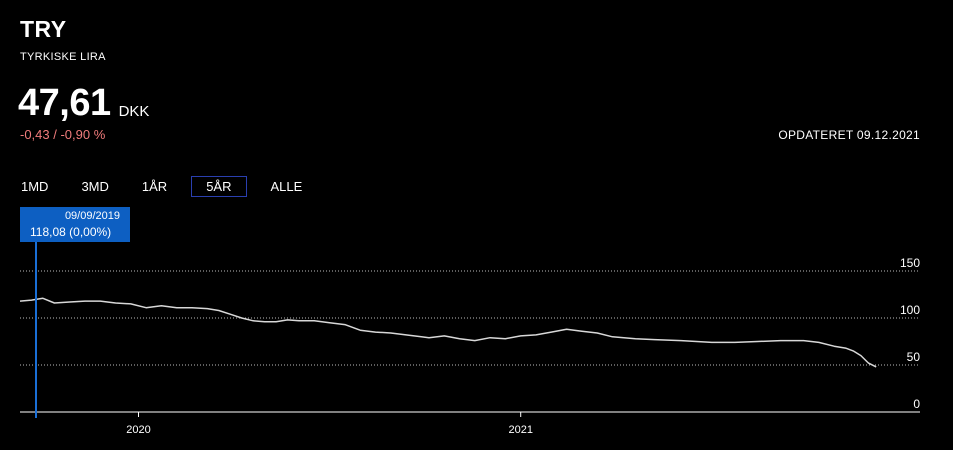 The height and width of the screenshot is (450, 953). I want to click on price-currency: DKK, so click(134, 111).